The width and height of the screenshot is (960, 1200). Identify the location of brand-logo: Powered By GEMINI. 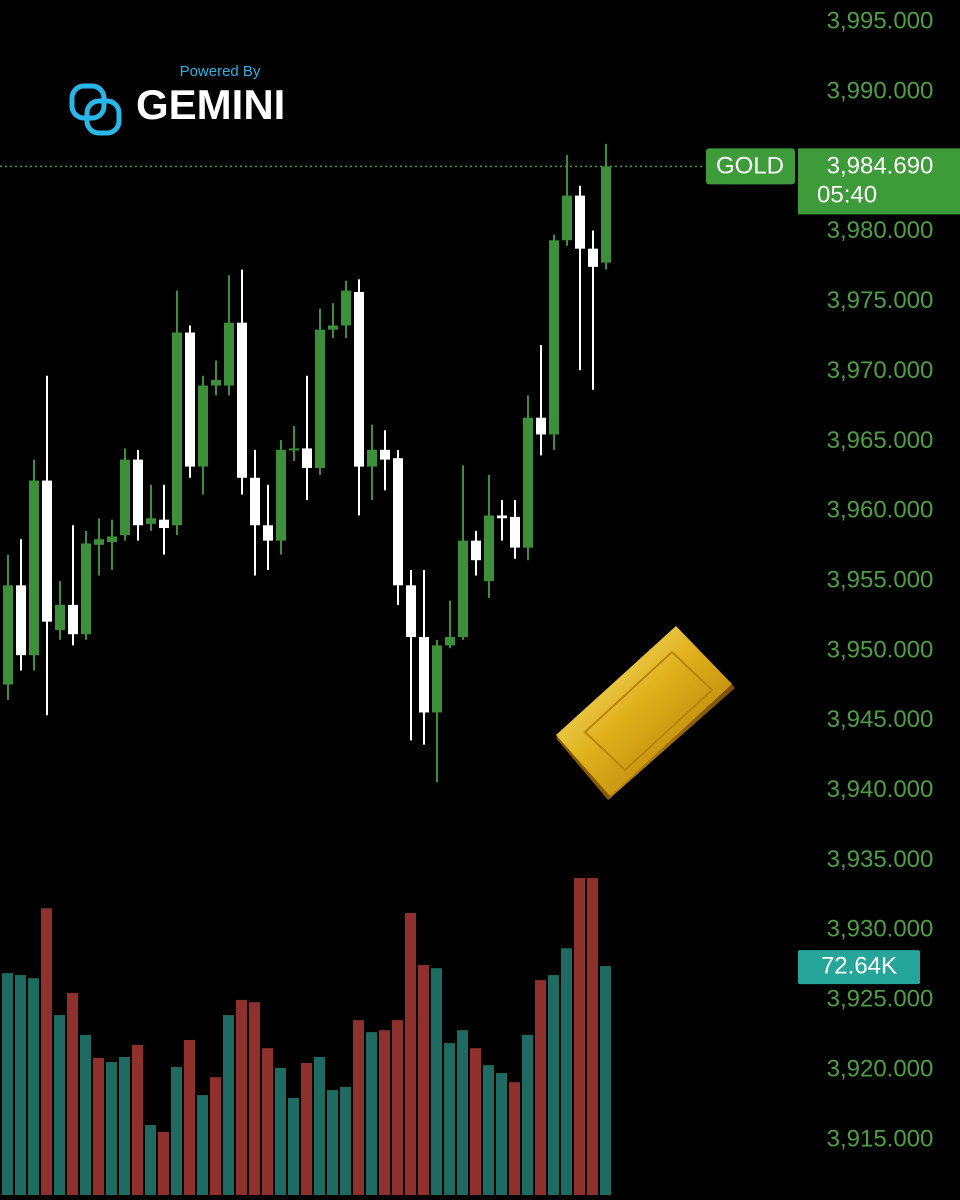
(177, 99).